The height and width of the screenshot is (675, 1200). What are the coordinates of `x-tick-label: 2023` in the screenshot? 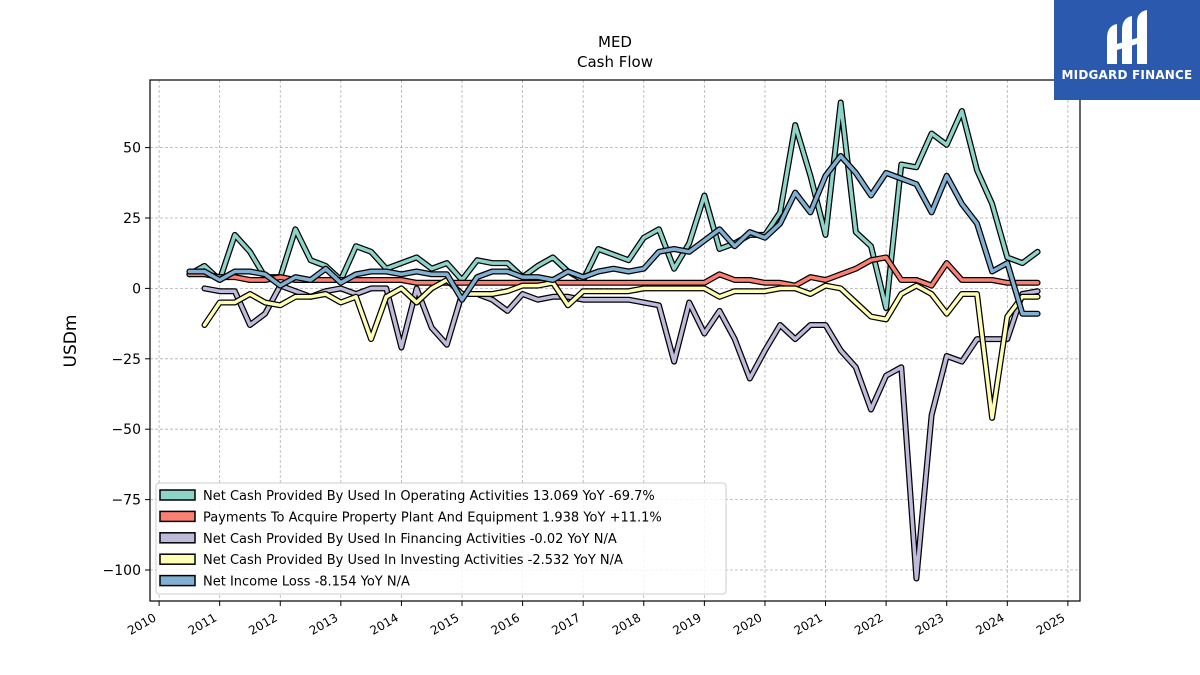 It's located at (929, 623).